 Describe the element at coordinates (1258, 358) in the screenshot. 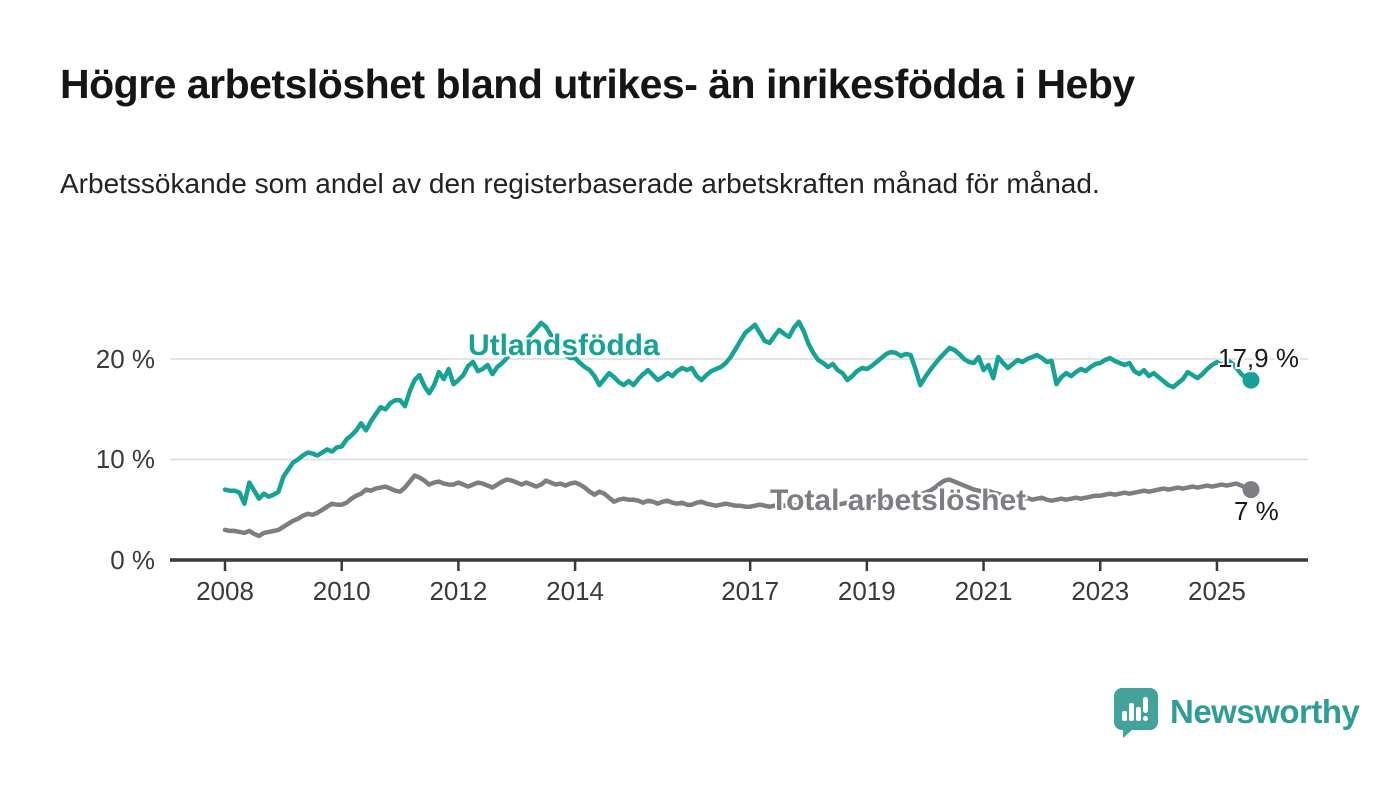

I see `end-value-label-utlandsfodda: 17,9 %` at that location.